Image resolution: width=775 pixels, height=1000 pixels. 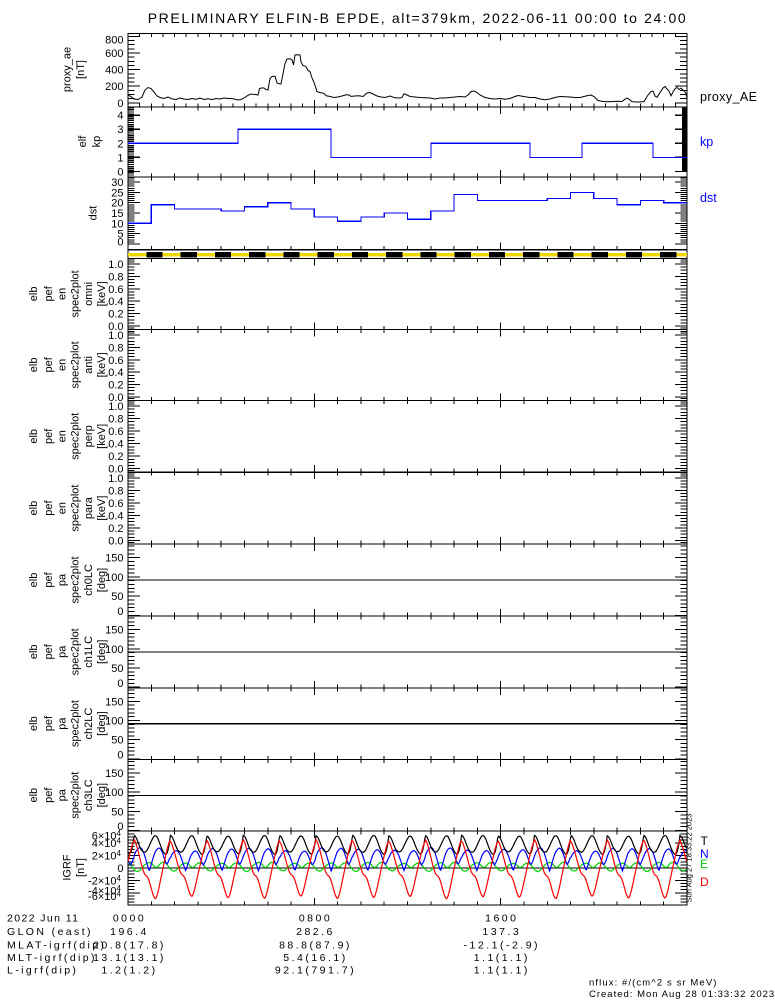 I want to click on svg-text: en, so click(x=63, y=365).